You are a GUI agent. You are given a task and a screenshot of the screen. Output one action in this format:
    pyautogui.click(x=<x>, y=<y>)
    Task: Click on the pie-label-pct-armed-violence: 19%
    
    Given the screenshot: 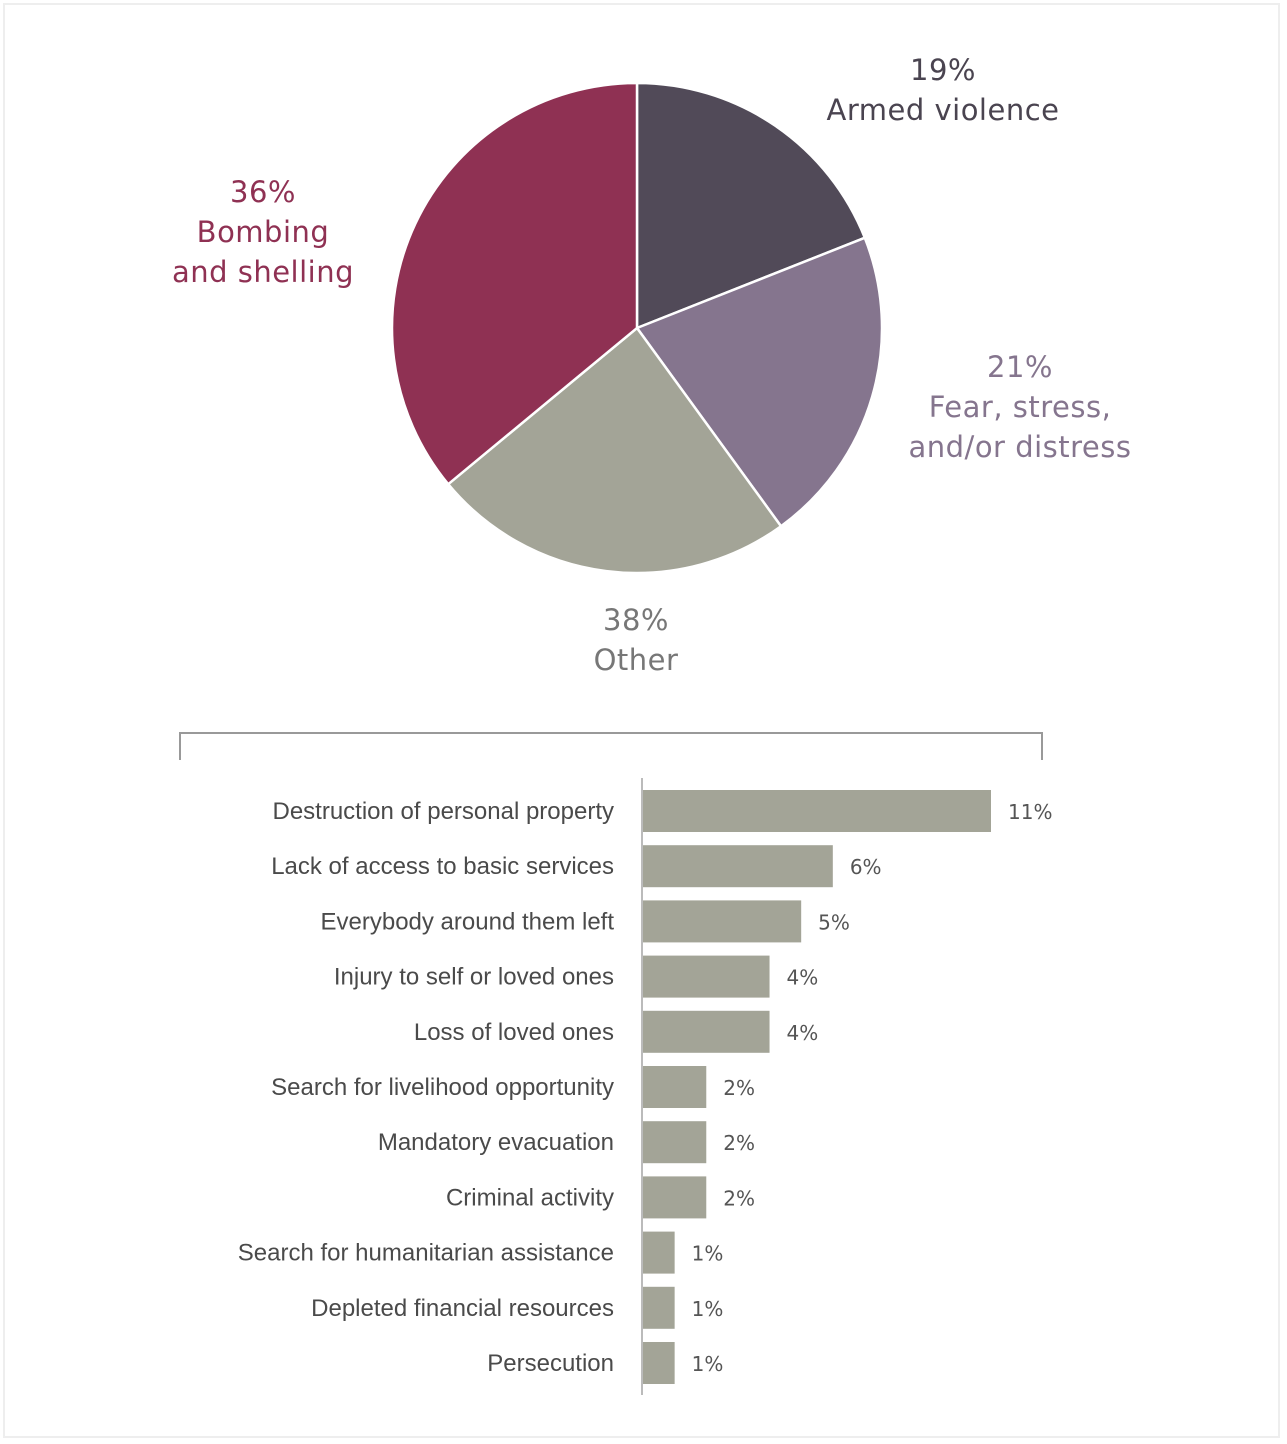 What is the action you would take?
    pyautogui.click(x=943, y=70)
    